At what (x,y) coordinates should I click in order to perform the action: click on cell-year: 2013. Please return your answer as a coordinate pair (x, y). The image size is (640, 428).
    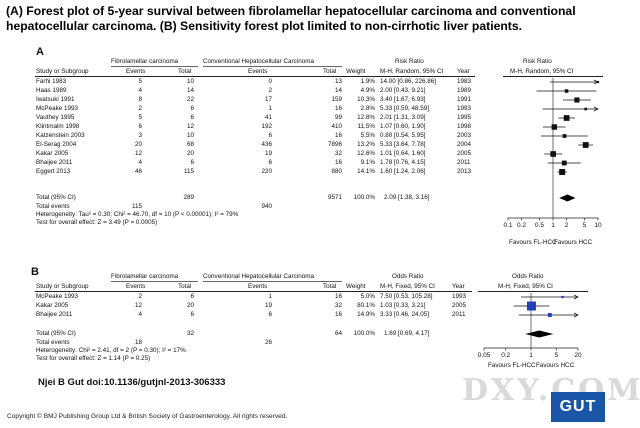
    Looking at the image, I should click on (464, 171).